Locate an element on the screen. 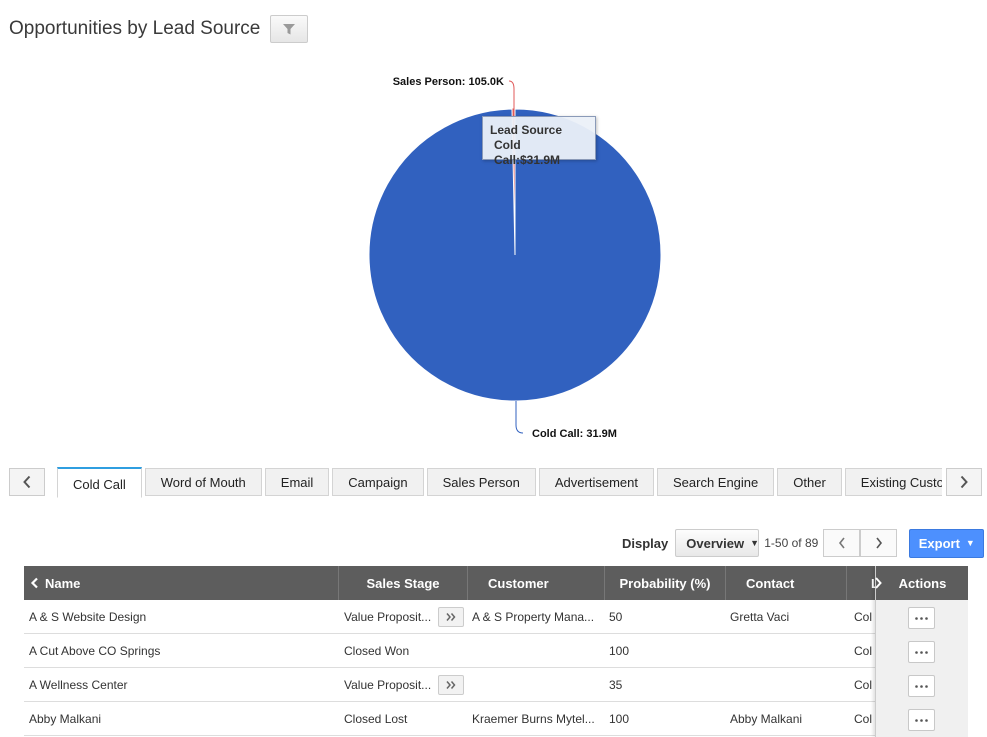 The image size is (987, 737). previous-page-button is located at coordinates (842, 543).